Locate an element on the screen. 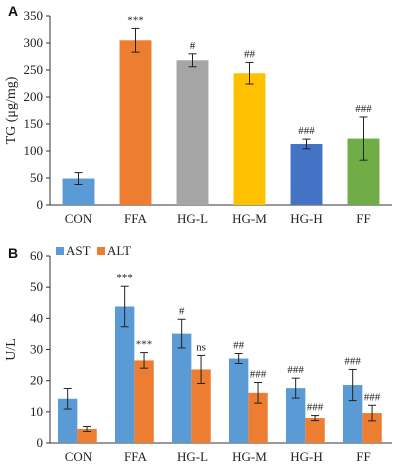 The image size is (409, 468). y-axis-title: TG (μg/mg) is located at coordinates (11, 110).